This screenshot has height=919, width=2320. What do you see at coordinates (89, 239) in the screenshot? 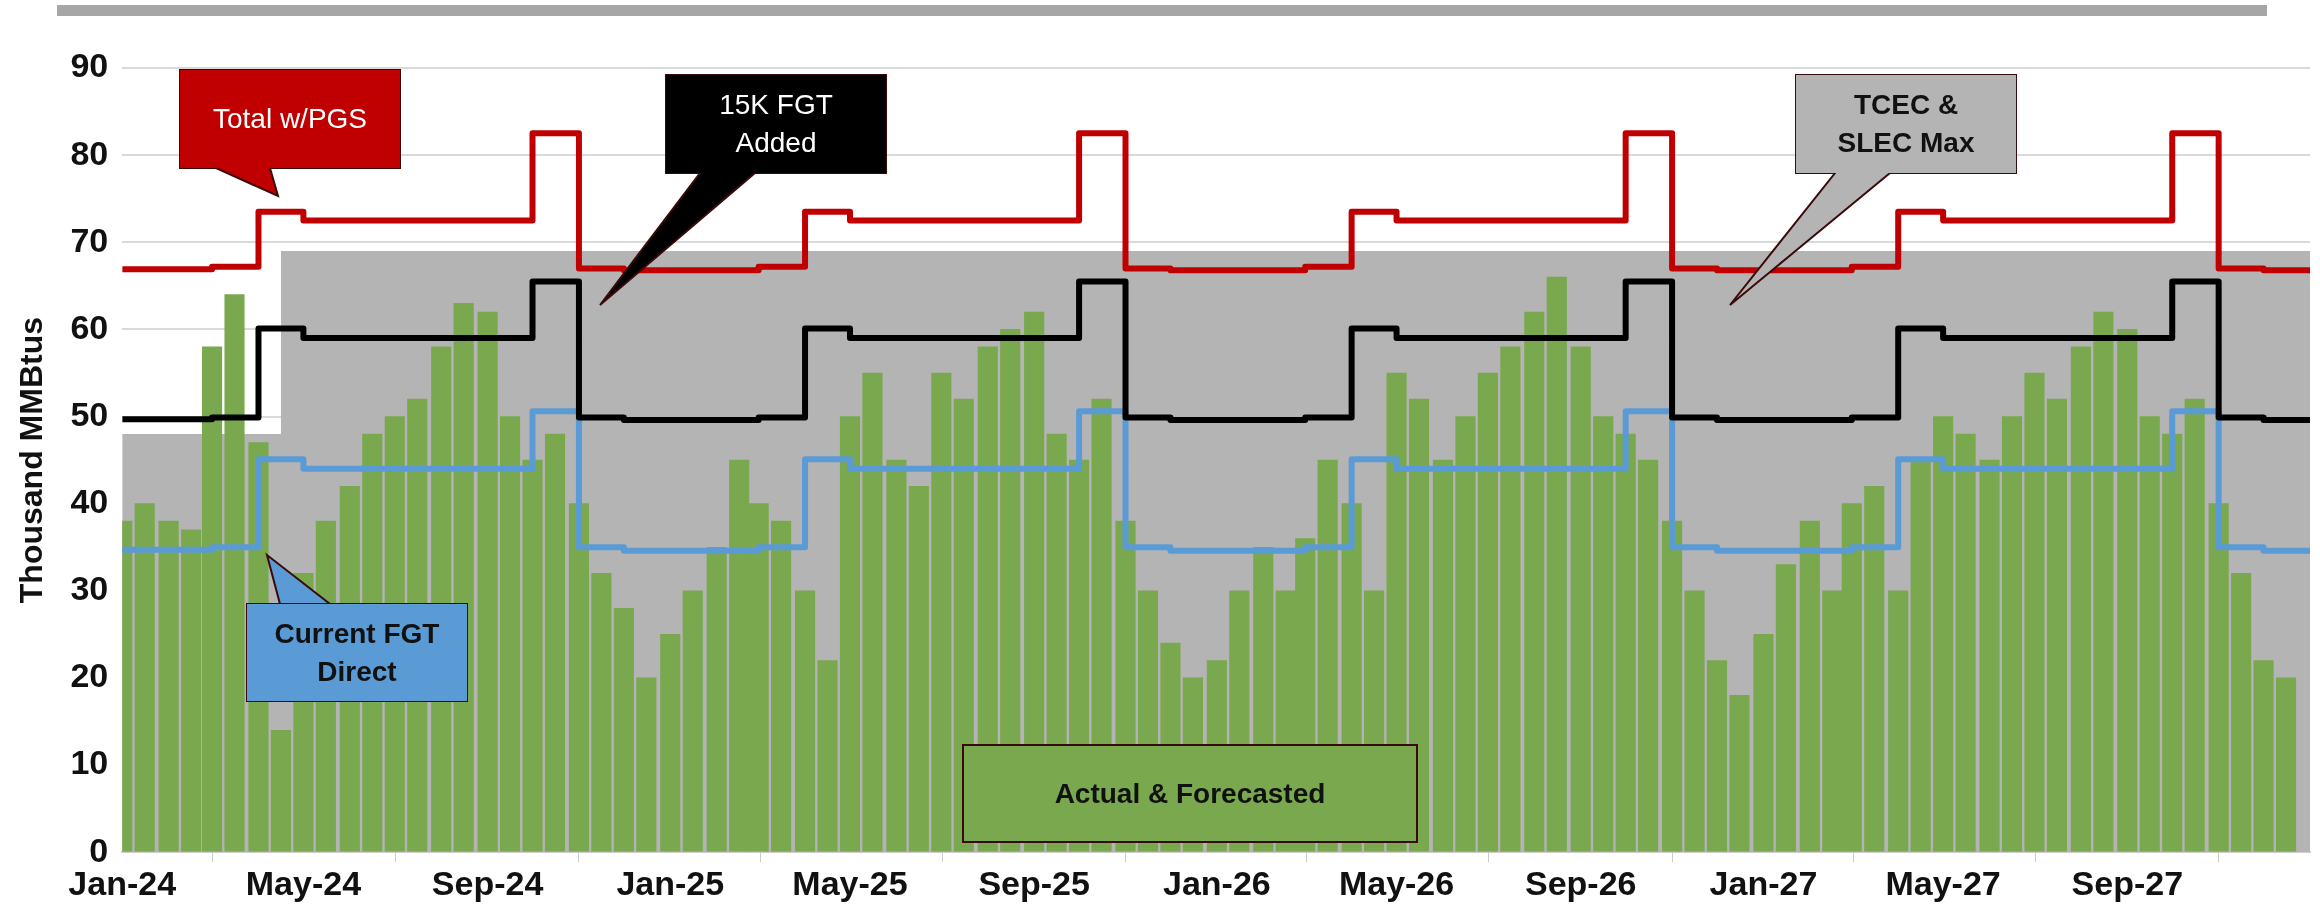
I see `y-tick-label: 70` at bounding box center [89, 239].